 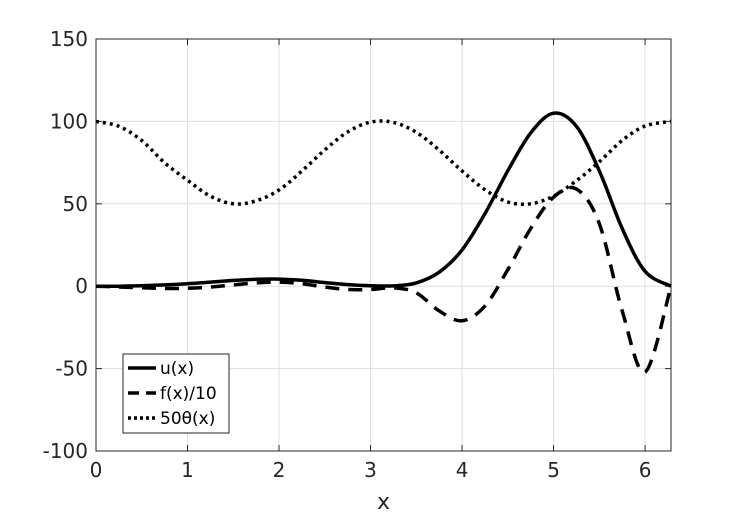 I want to click on x-tick-label: 0, so click(x=96, y=470).